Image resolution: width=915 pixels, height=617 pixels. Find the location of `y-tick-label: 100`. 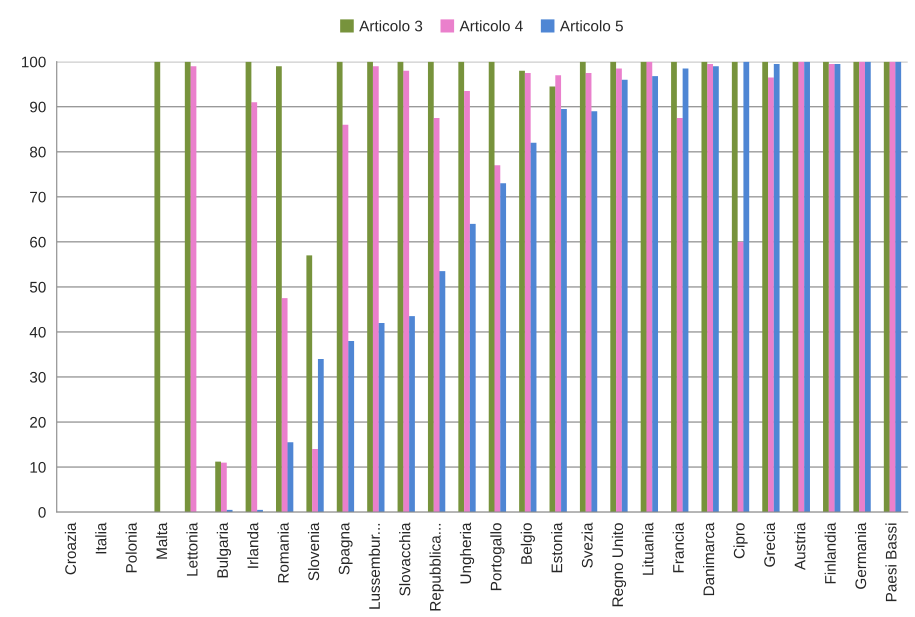

y-tick-label: 100 is located at coordinates (34, 62).